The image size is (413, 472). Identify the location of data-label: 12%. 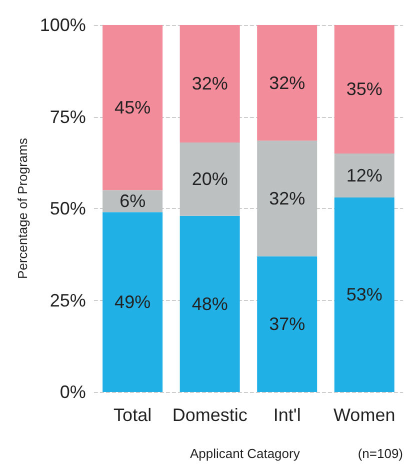
(364, 175).